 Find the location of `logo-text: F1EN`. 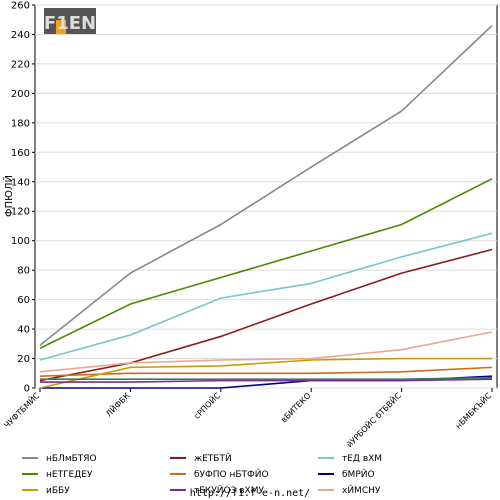

logo-text: F1EN is located at coordinates (70, 23).